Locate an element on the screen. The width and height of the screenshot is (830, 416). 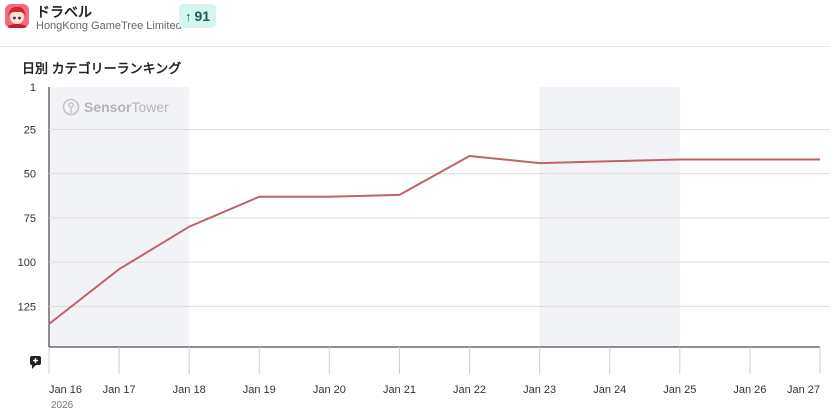
x-tick-label: Jan 17 is located at coordinates (119, 390).